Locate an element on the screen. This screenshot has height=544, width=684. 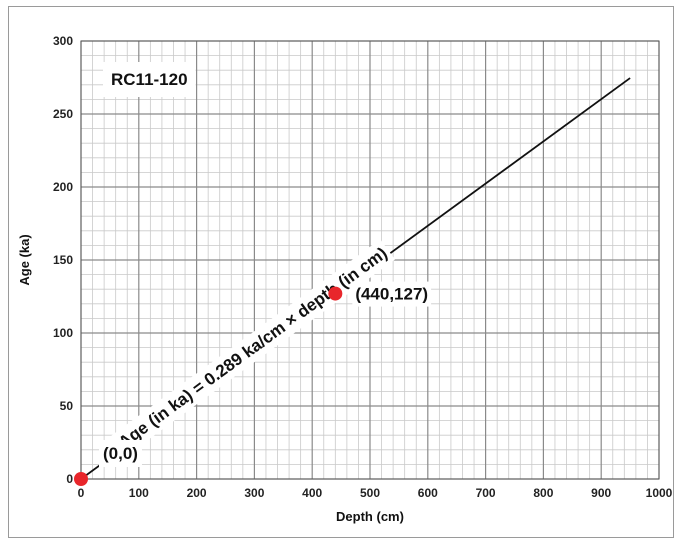
y-tick-label: 0 is located at coordinates (69, 479).